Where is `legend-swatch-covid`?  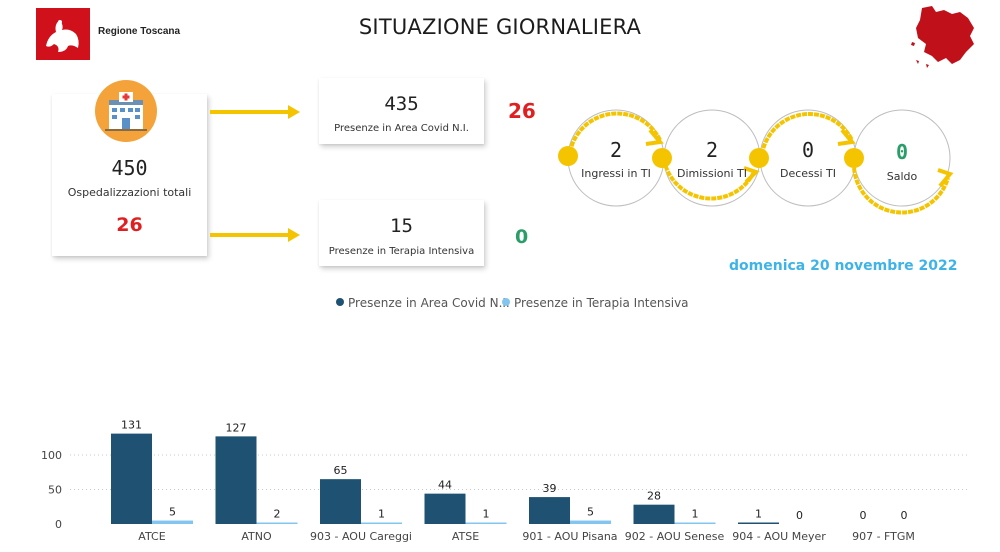
legend-swatch-covid is located at coordinates (340, 302).